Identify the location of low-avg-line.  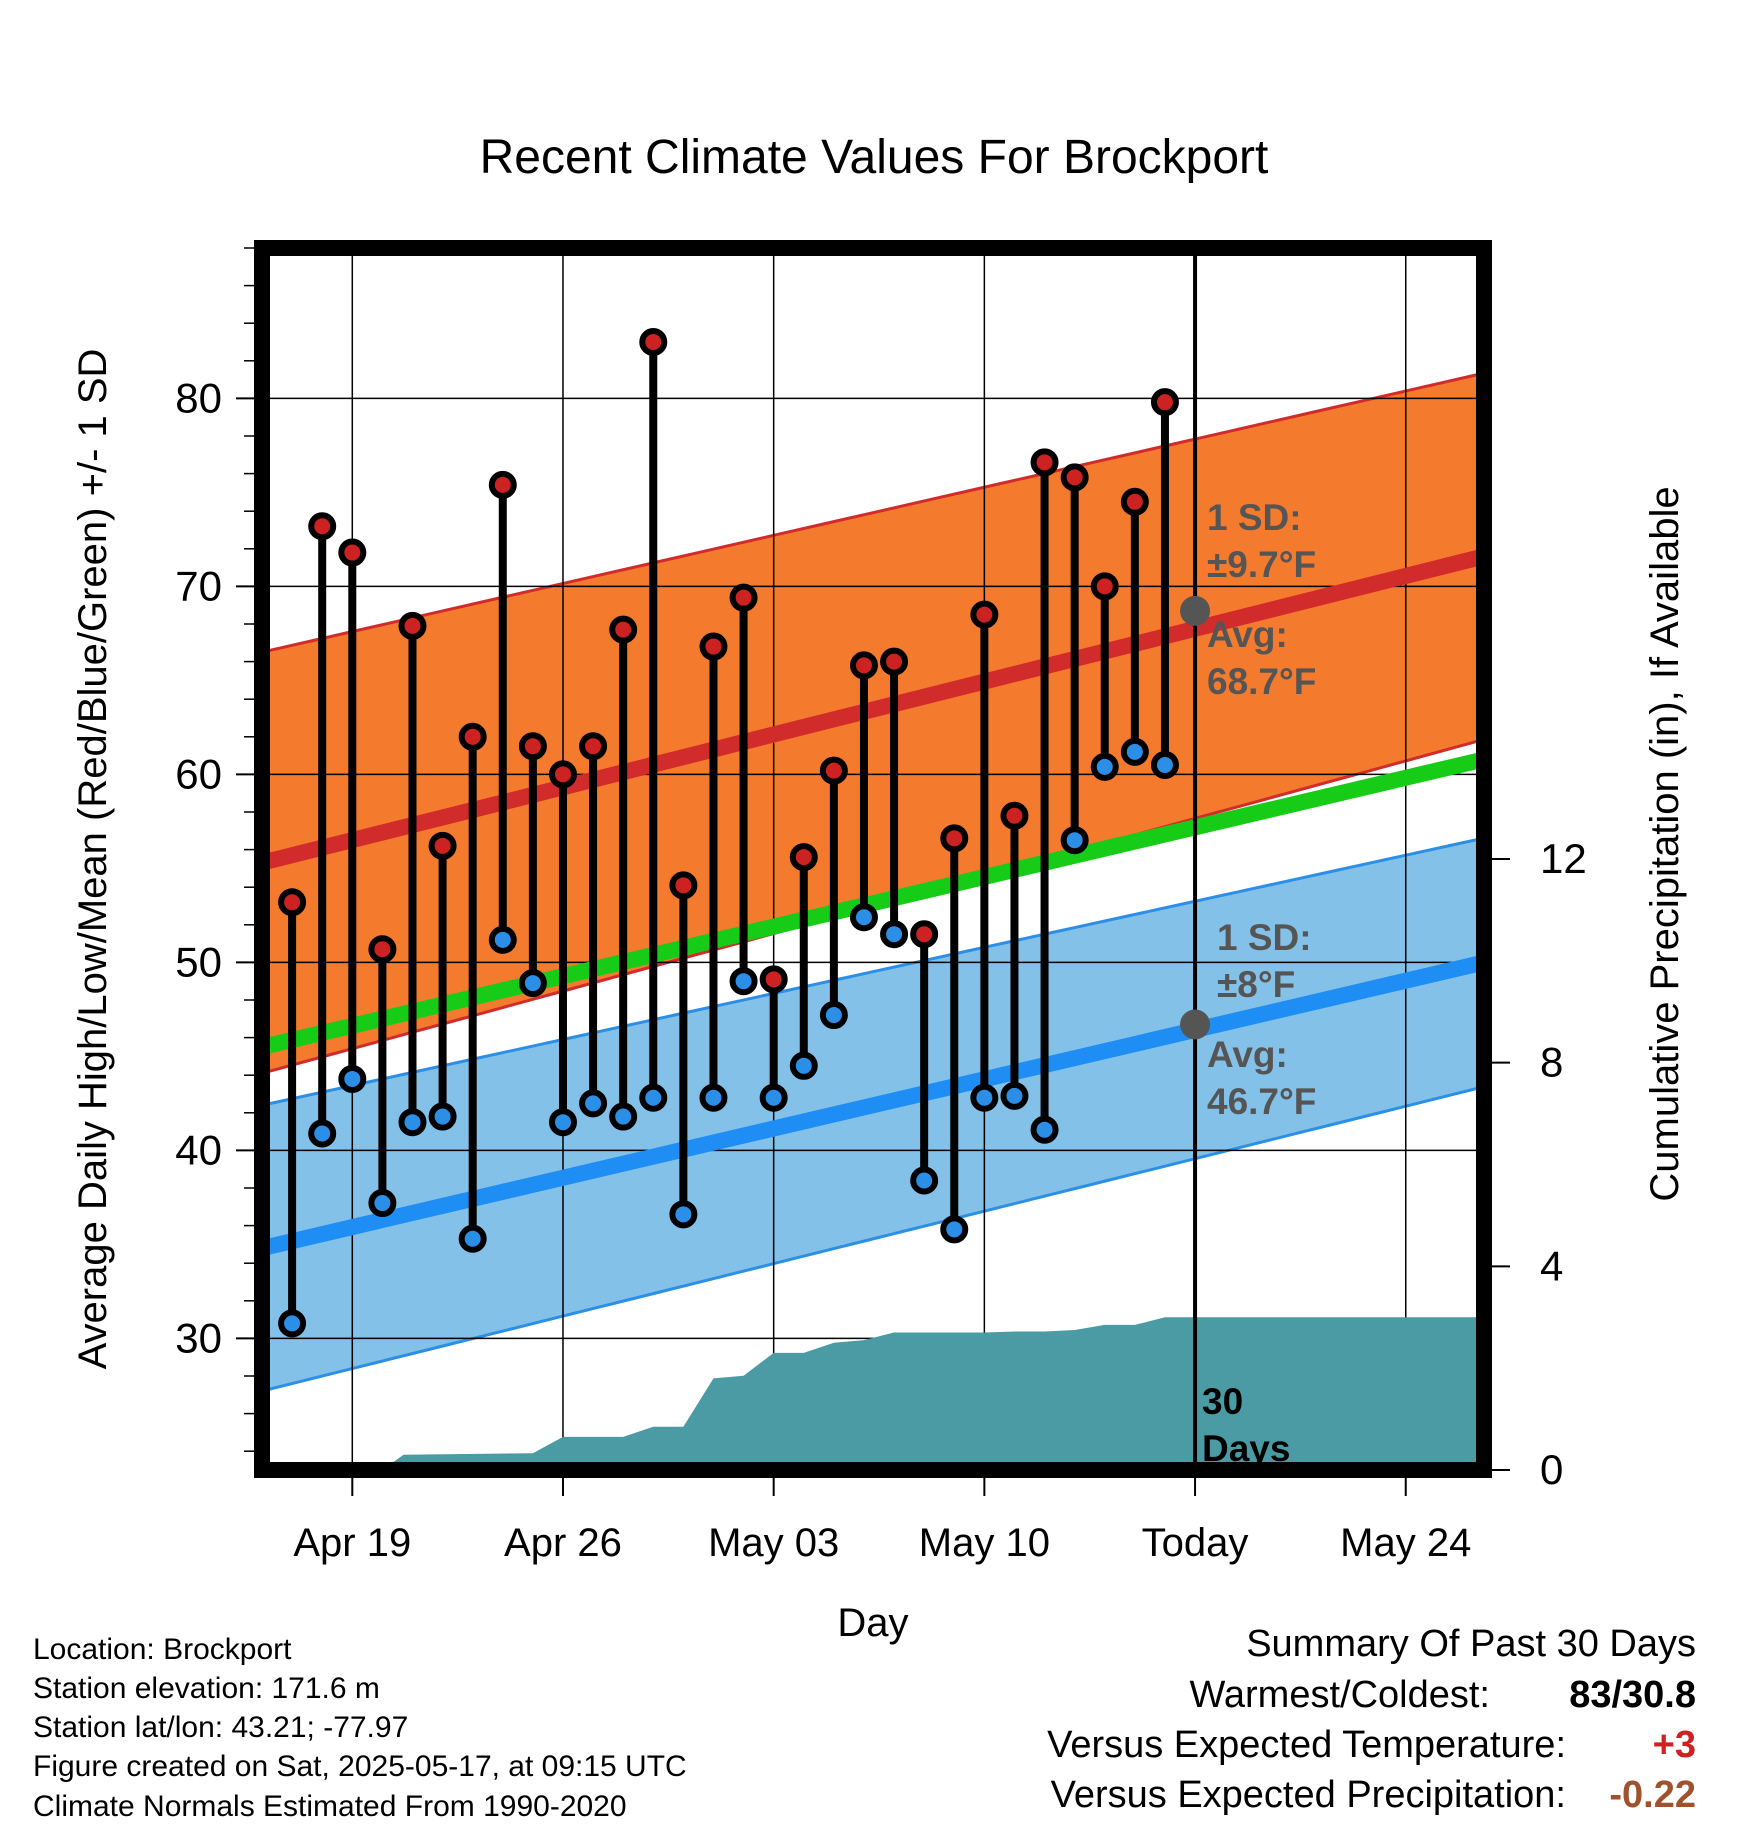
(873, 1105).